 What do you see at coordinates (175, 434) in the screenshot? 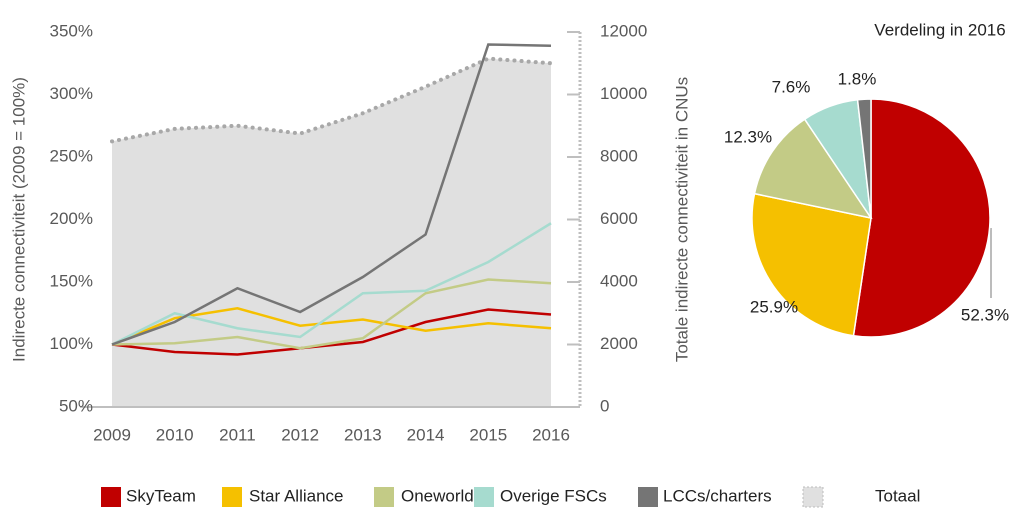
I see `x-tick-label: 2010` at bounding box center [175, 434].